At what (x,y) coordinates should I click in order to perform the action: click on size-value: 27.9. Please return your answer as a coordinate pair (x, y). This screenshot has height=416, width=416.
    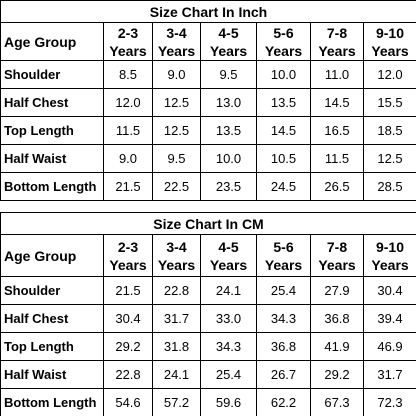
    Looking at the image, I should click on (337, 290).